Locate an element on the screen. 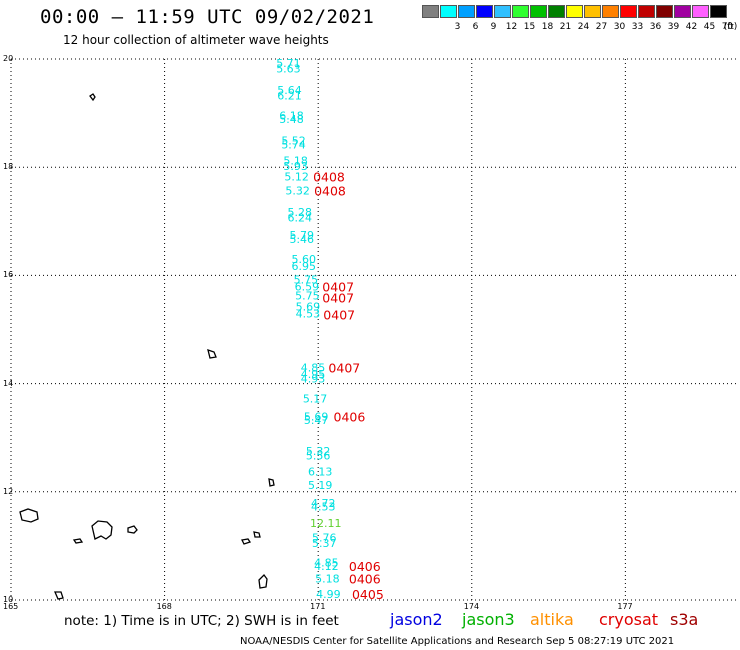 The height and width of the screenshot is (650, 740). swh-value-label: 6.13 is located at coordinates (320, 472).